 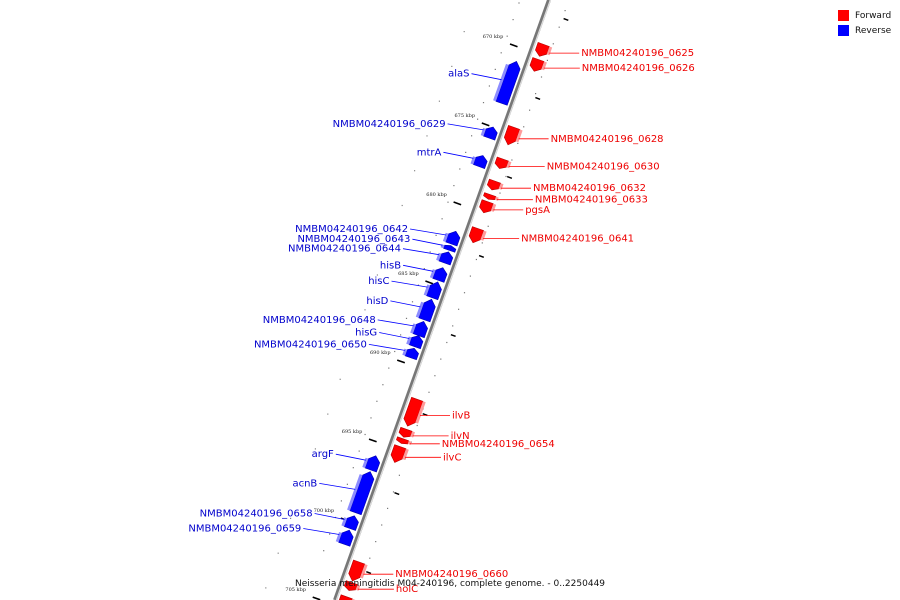 What do you see at coordinates (429, 152) in the screenshot?
I see `gene-label-mtra: mtrA` at bounding box center [429, 152].